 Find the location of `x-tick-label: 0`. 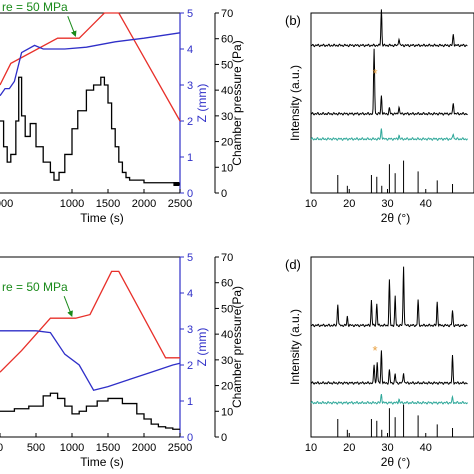

x-tick-label: 0 is located at coordinates (1, 448).